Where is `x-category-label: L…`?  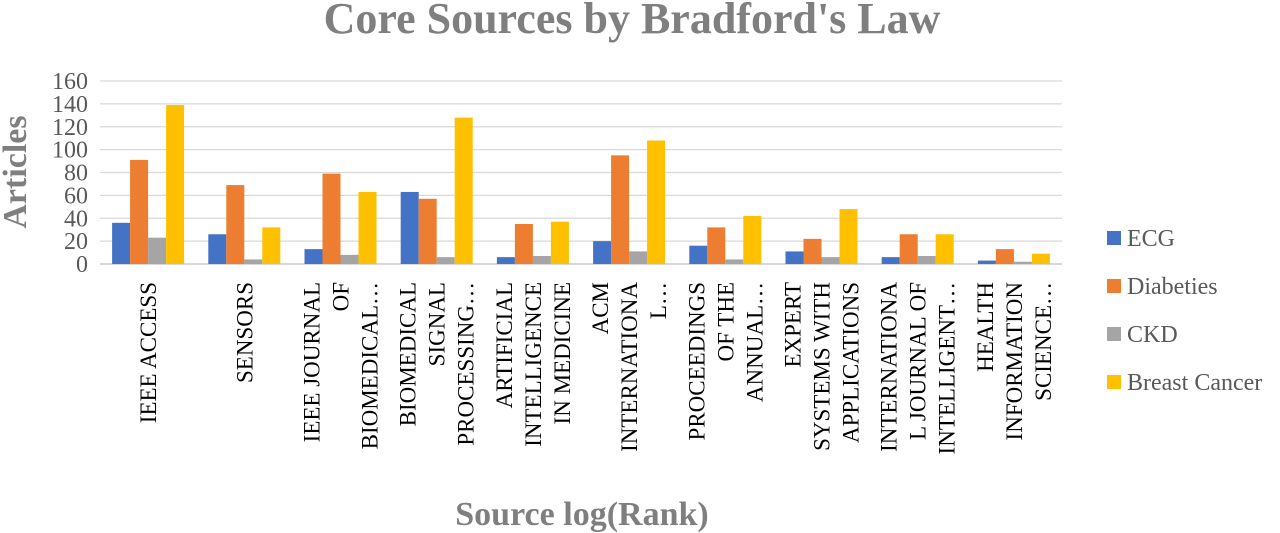
x-category-label: L… is located at coordinates (658, 300).